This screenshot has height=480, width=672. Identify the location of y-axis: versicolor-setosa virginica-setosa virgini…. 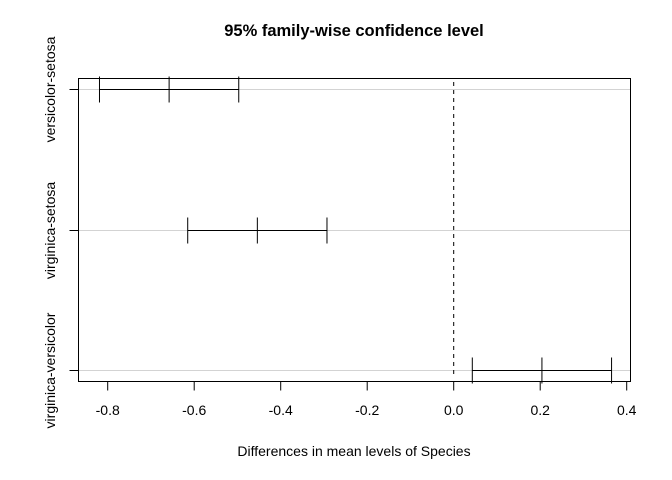
(60, 232).